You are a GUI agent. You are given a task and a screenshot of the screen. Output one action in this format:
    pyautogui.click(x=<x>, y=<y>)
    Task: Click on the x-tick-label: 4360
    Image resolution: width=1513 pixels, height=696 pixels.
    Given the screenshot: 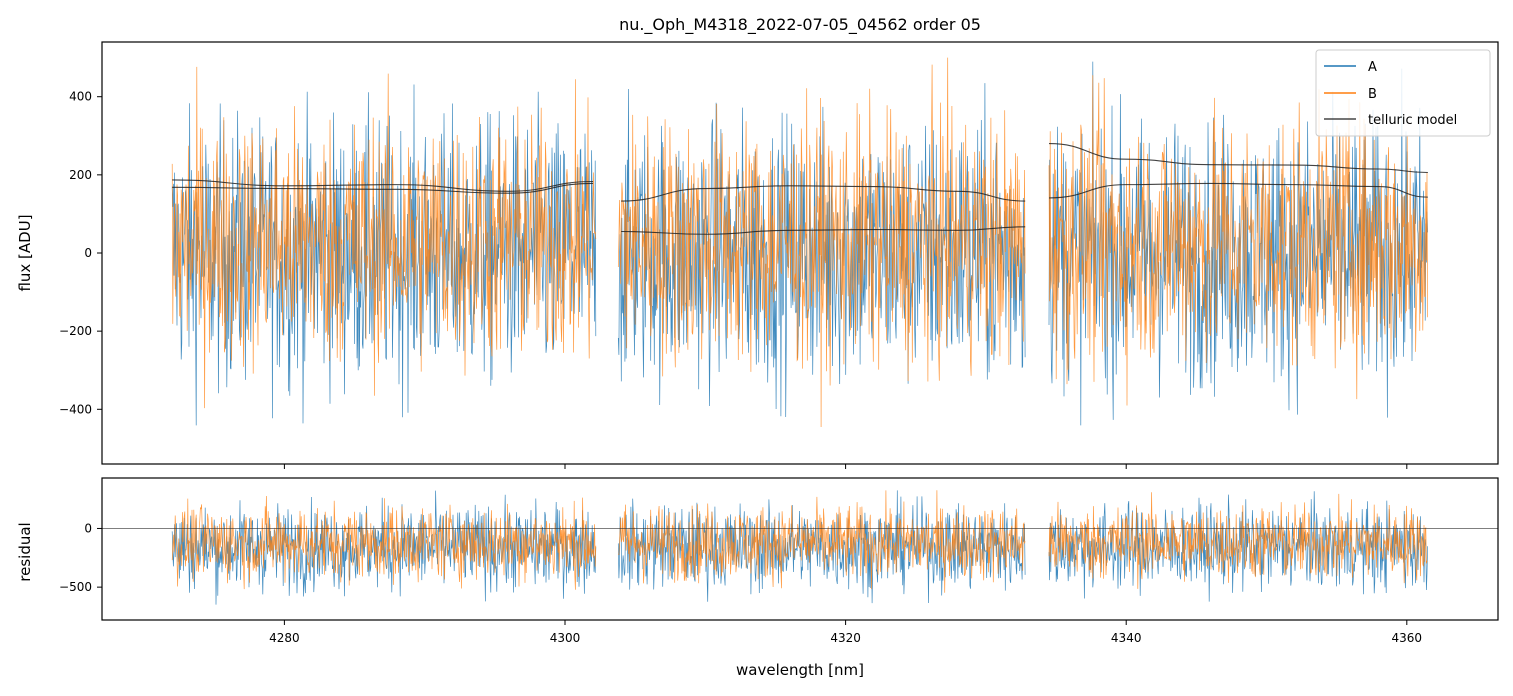 What is the action you would take?
    pyautogui.click(x=1407, y=638)
    